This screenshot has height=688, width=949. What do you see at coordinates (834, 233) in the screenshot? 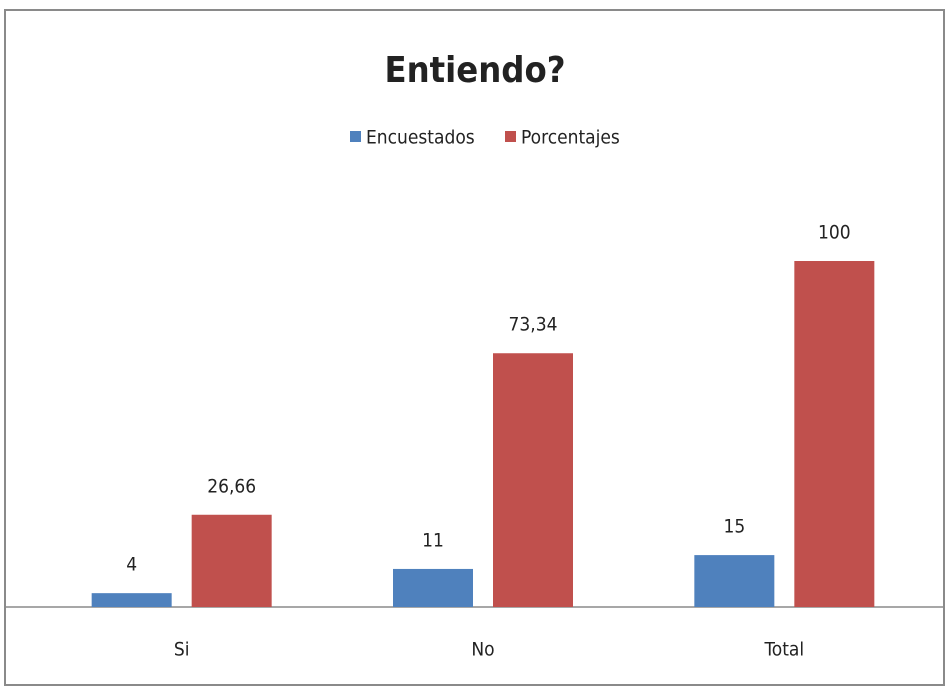
I see `data-label: 100` at bounding box center [834, 233].